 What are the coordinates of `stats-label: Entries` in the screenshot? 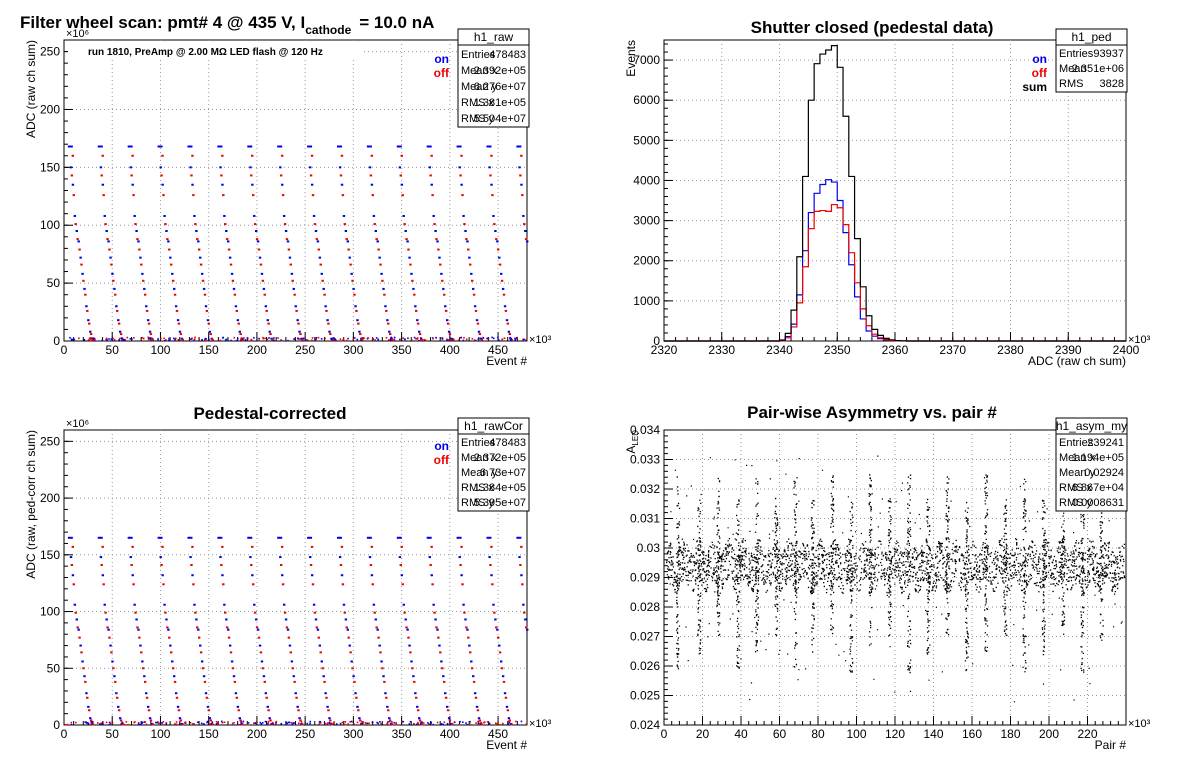 It's located at (1076, 54).